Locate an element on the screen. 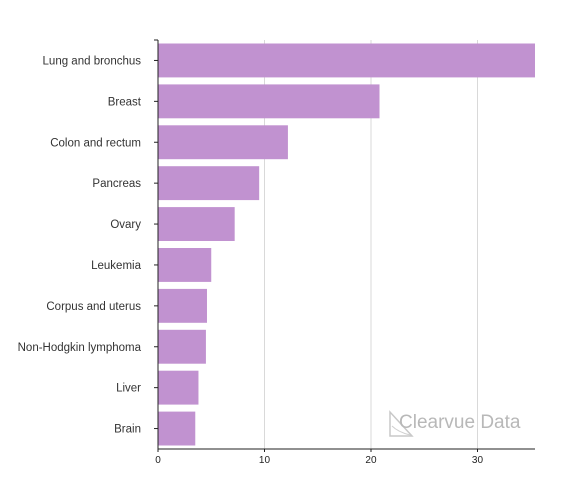 The image size is (564, 498). bar-leukemia is located at coordinates (185, 265).